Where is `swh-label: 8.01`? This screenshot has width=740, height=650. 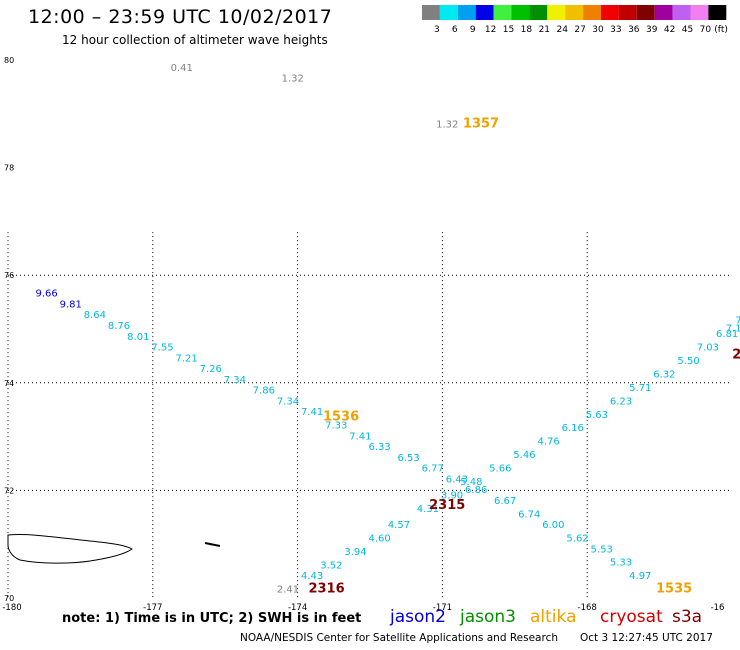
swh-label: 8.01 is located at coordinates (138, 337).